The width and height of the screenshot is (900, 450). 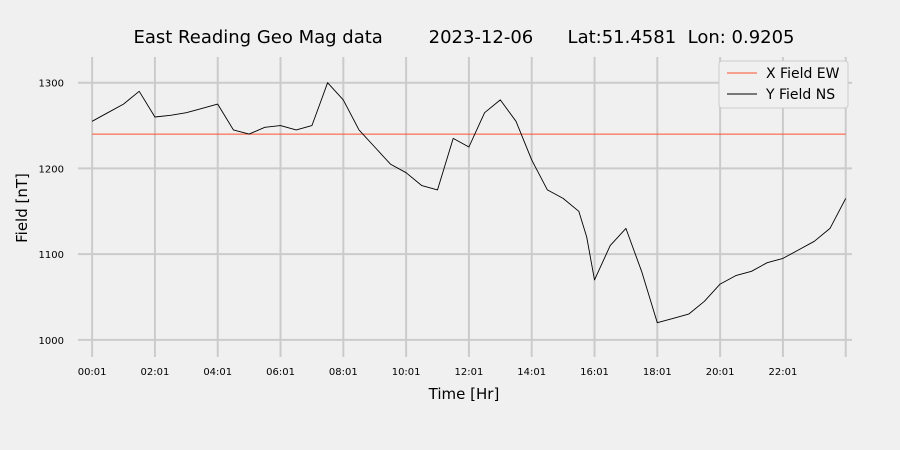 I want to click on x-tick-label: 08:01, so click(x=343, y=372).